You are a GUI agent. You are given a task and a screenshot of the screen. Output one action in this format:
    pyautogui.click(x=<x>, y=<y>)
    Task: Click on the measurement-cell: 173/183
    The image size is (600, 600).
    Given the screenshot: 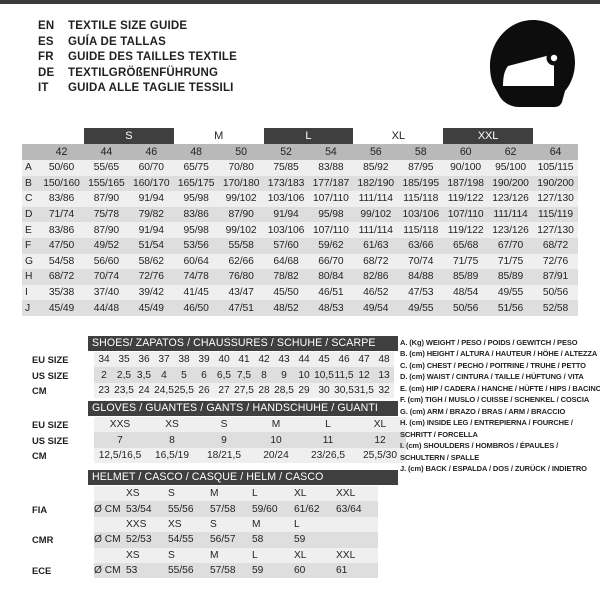 What is the action you would take?
    pyautogui.click(x=286, y=183)
    